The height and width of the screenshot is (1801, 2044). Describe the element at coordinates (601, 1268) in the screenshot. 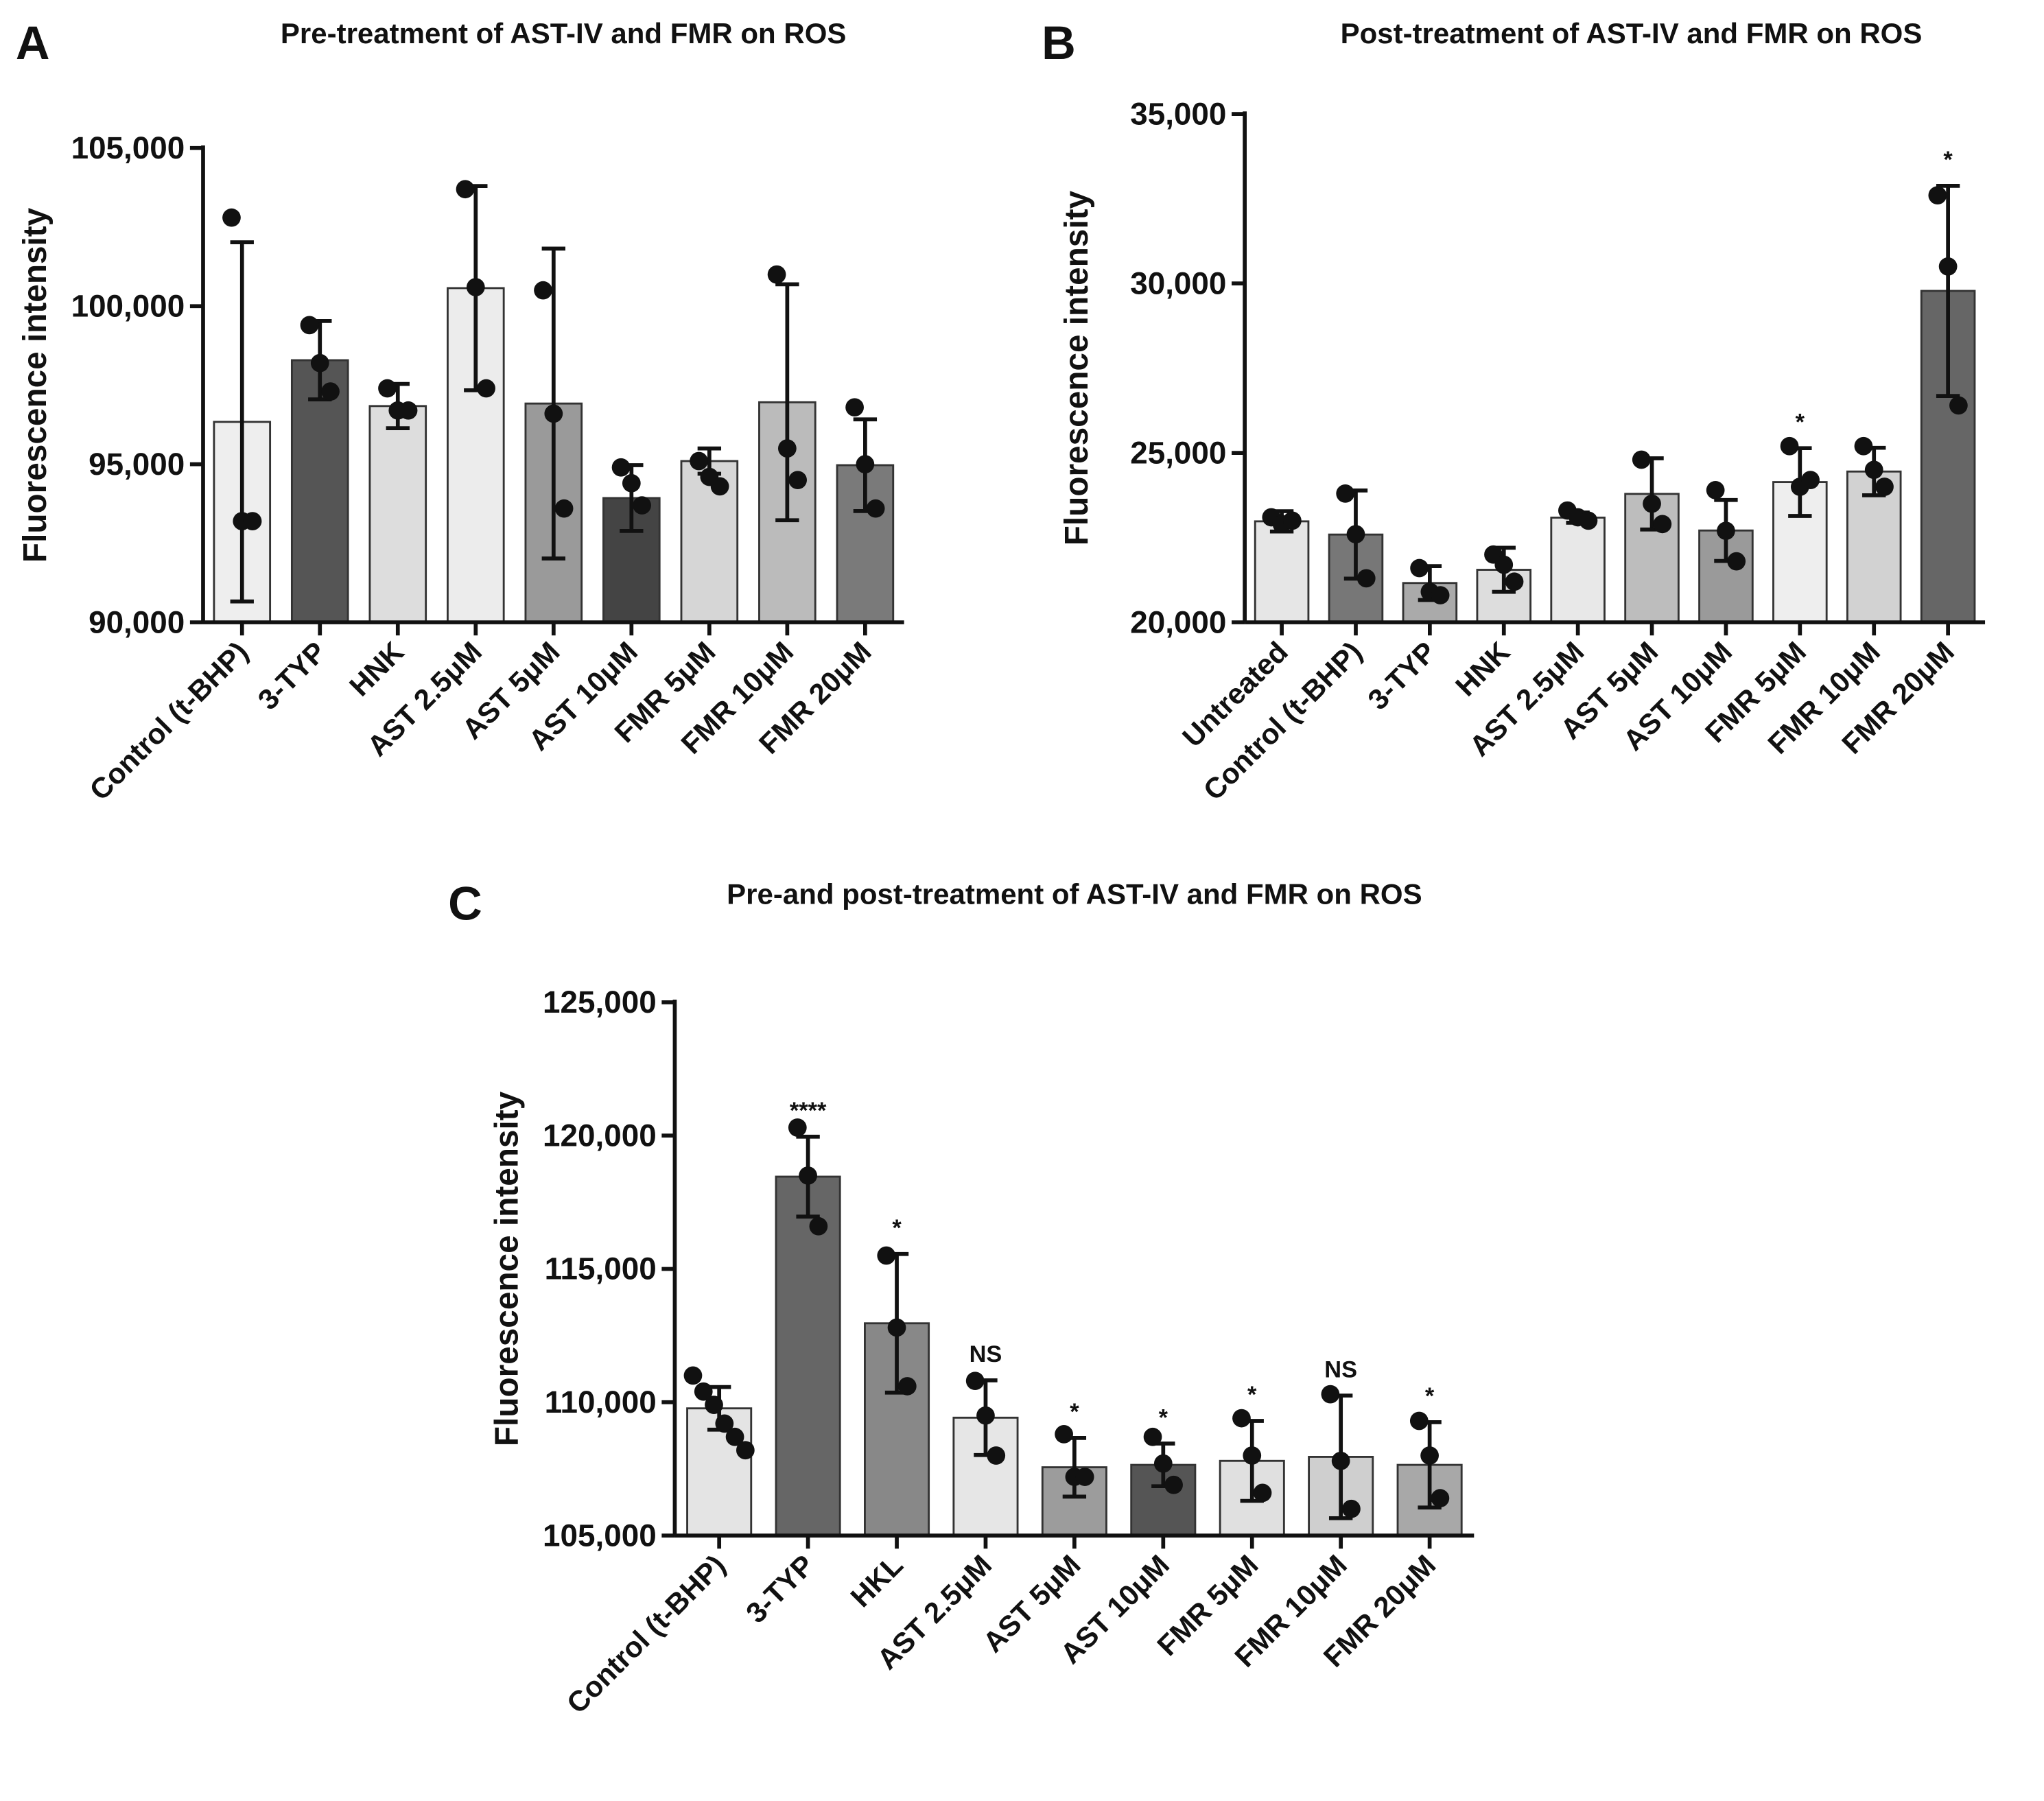

I see `y-tick-label: 115,000` at that location.